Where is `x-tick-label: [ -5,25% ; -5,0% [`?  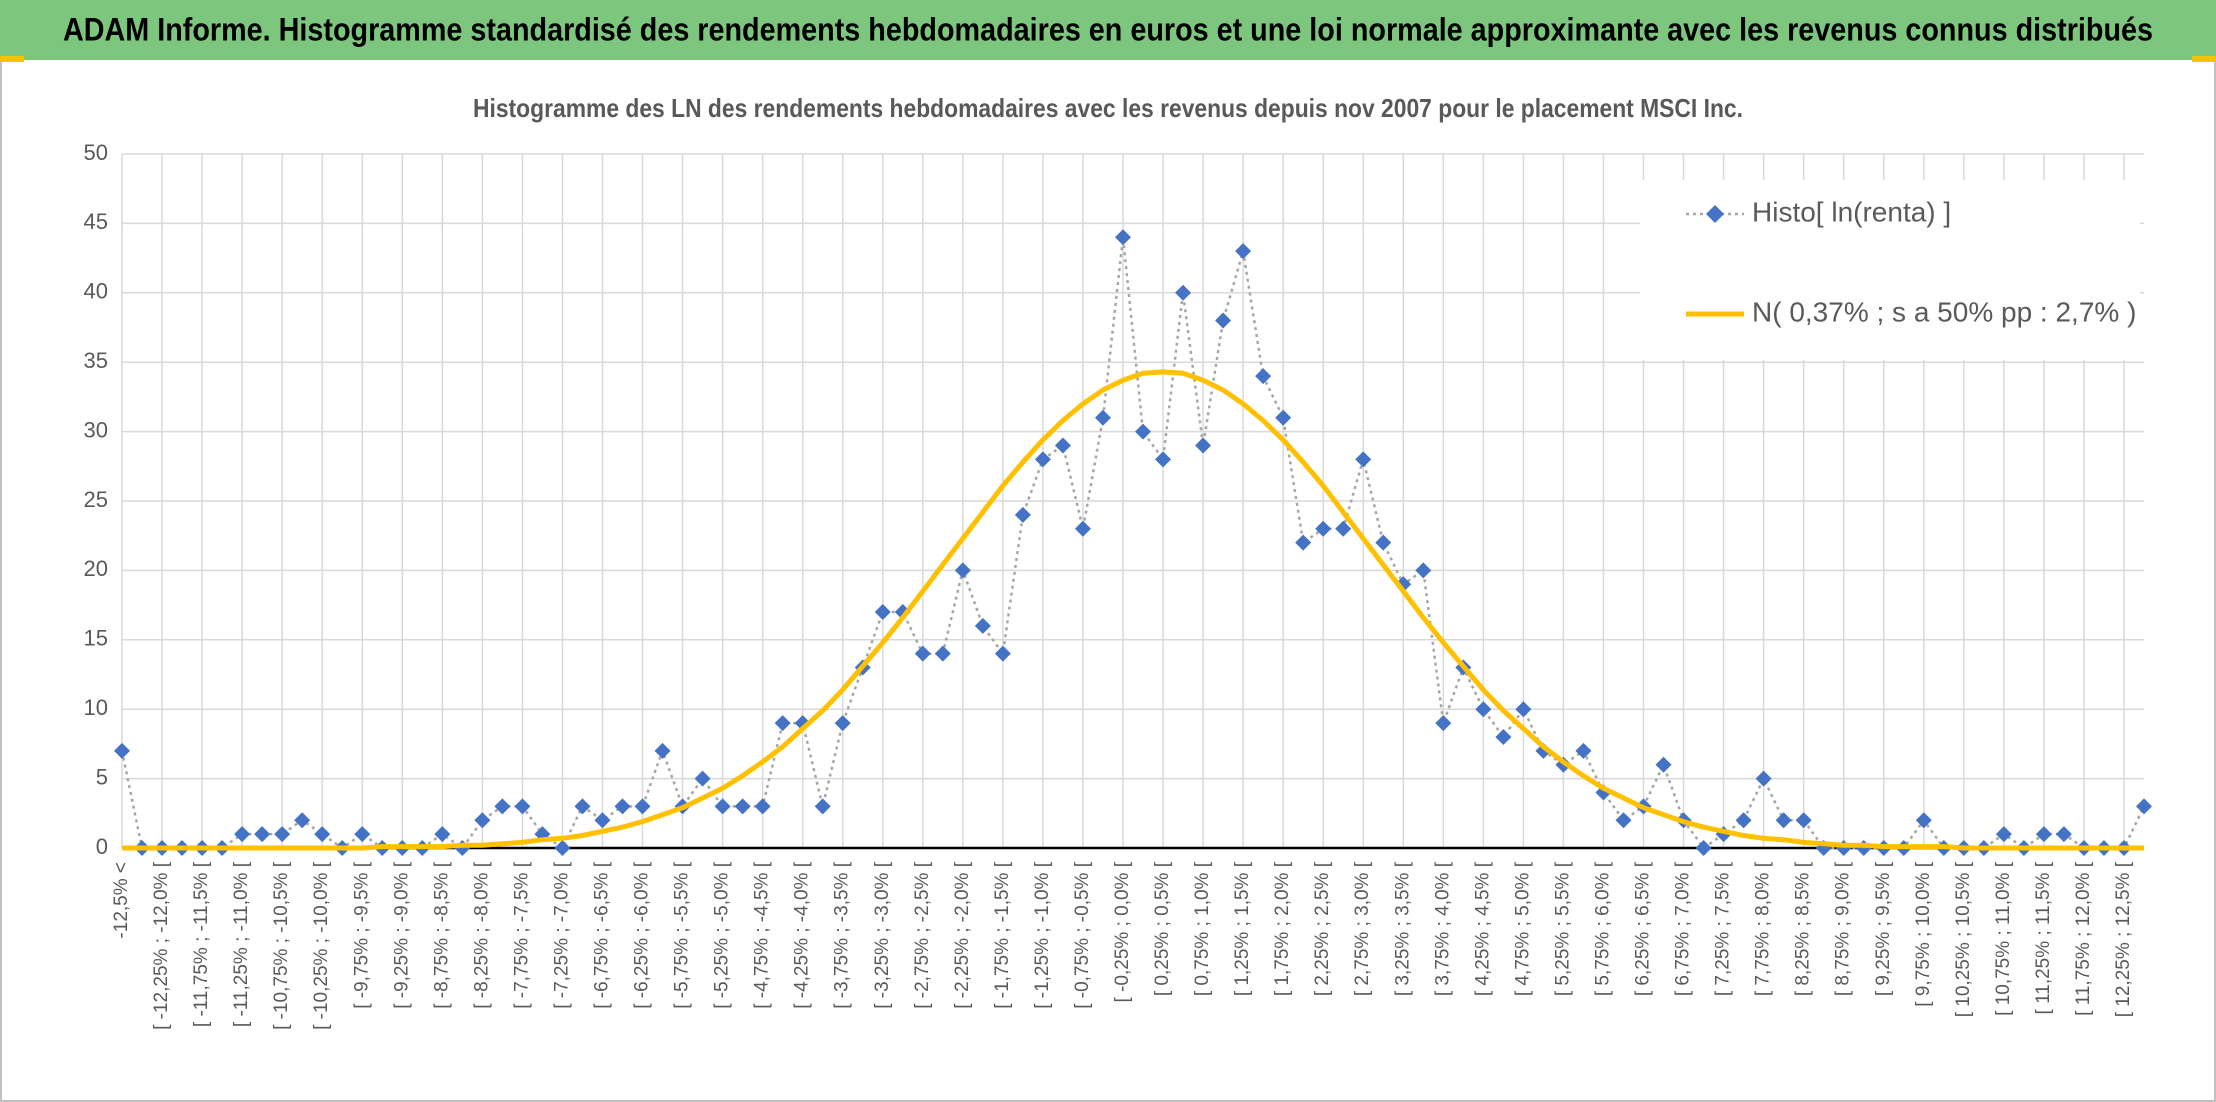
x-tick-label: [ -5,25% ; -5,0% [ is located at coordinates (722, 935).